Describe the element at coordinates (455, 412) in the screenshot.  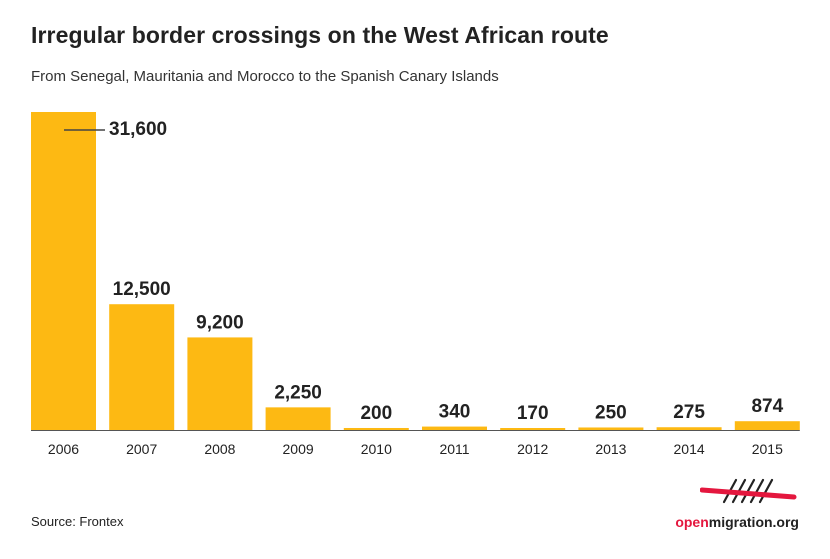
I see `value-label-2011: 340` at that location.